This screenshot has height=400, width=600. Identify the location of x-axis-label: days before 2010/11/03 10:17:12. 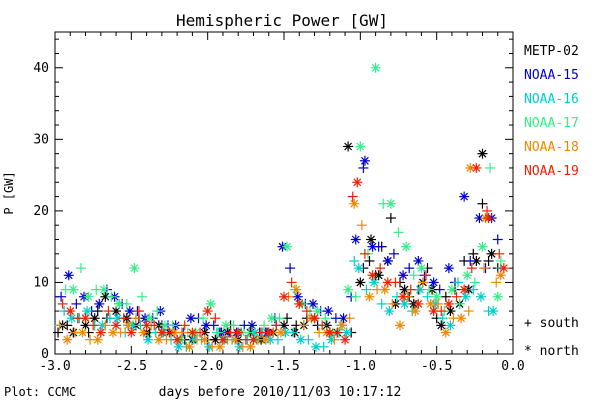
(280, 392).